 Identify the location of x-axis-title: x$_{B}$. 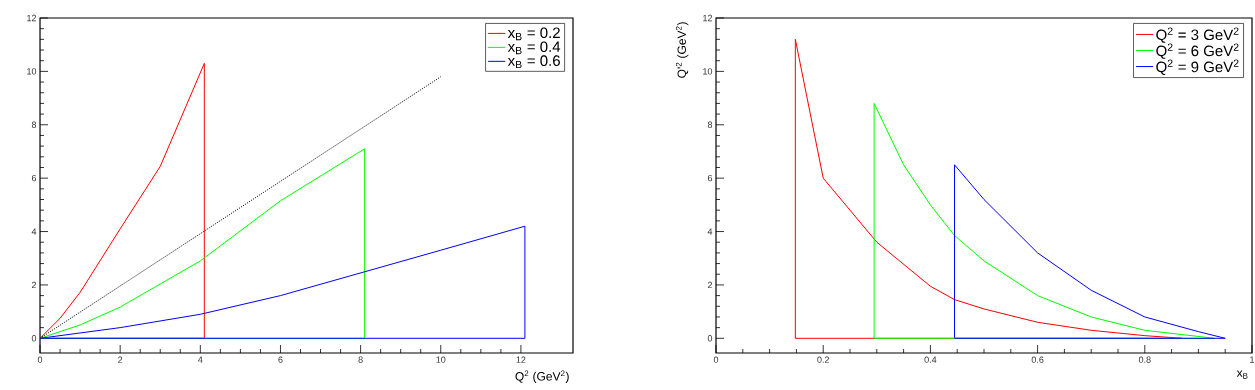
(1242, 374).